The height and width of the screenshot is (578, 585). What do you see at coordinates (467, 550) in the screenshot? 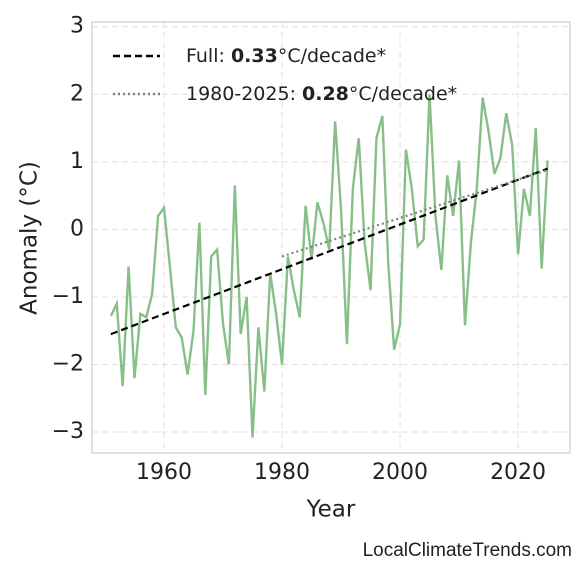
I see `source: LocalClimateTrends.com` at bounding box center [467, 550].